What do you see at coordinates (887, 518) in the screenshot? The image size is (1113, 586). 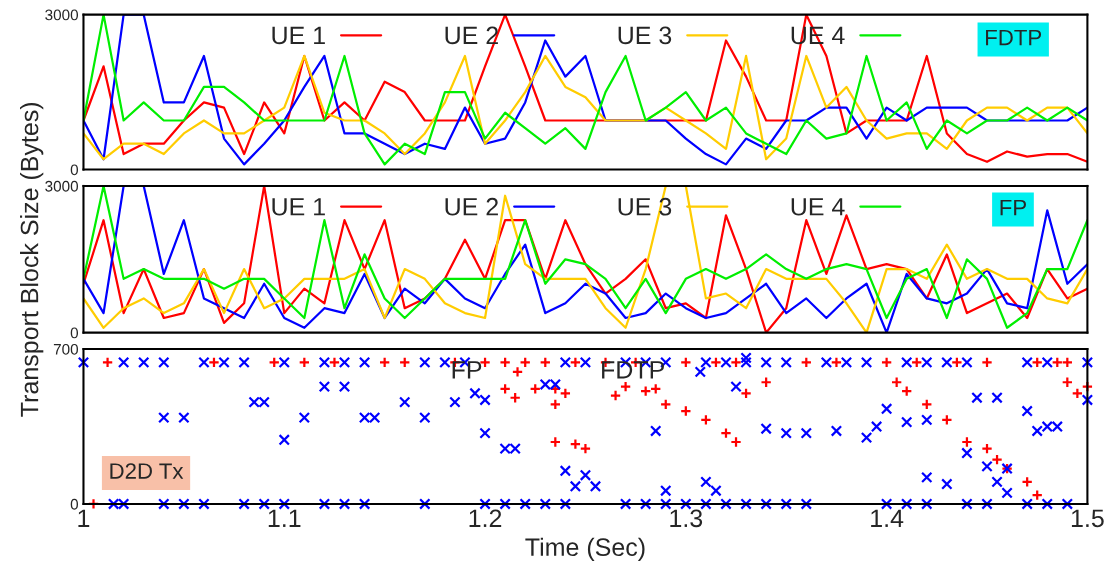 I see `x-tick-label: 1.4` at bounding box center [887, 518].